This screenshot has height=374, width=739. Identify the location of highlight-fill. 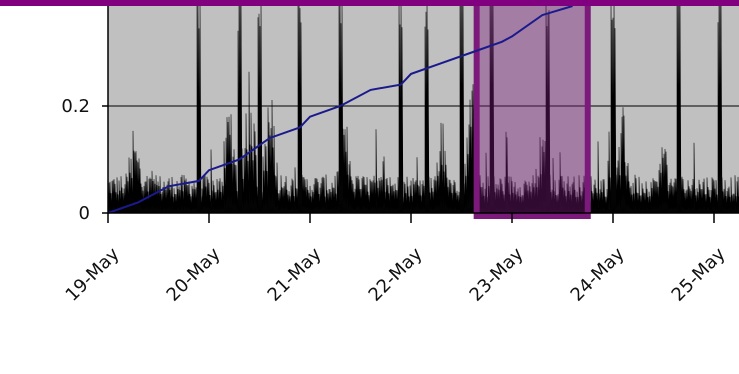
(532, 106).